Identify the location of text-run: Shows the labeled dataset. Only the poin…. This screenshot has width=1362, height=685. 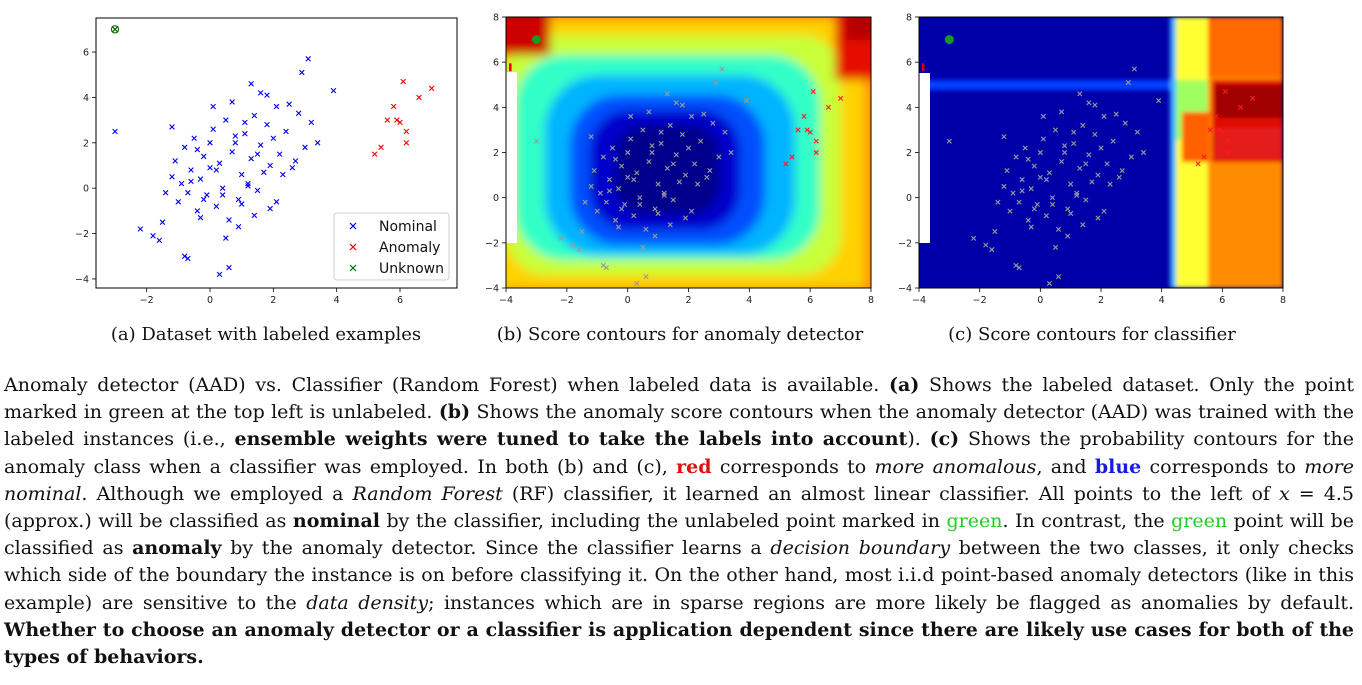
(679, 399).